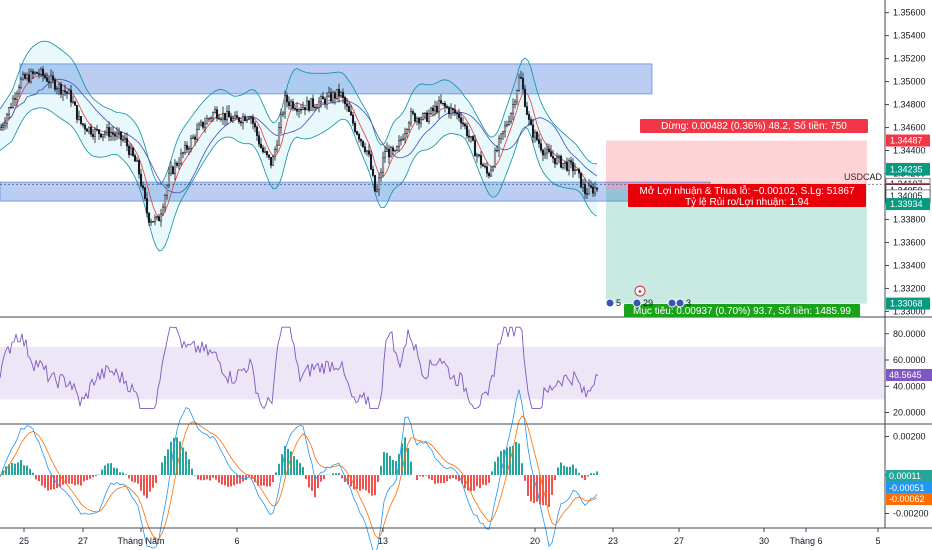 The height and width of the screenshot is (550, 932). Describe the element at coordinates (450, 537) in the screenshot. I see `time-axis: 25 27 Tháng Năm 6 13 20 23 27 30 Tháng 6 5` at that location.